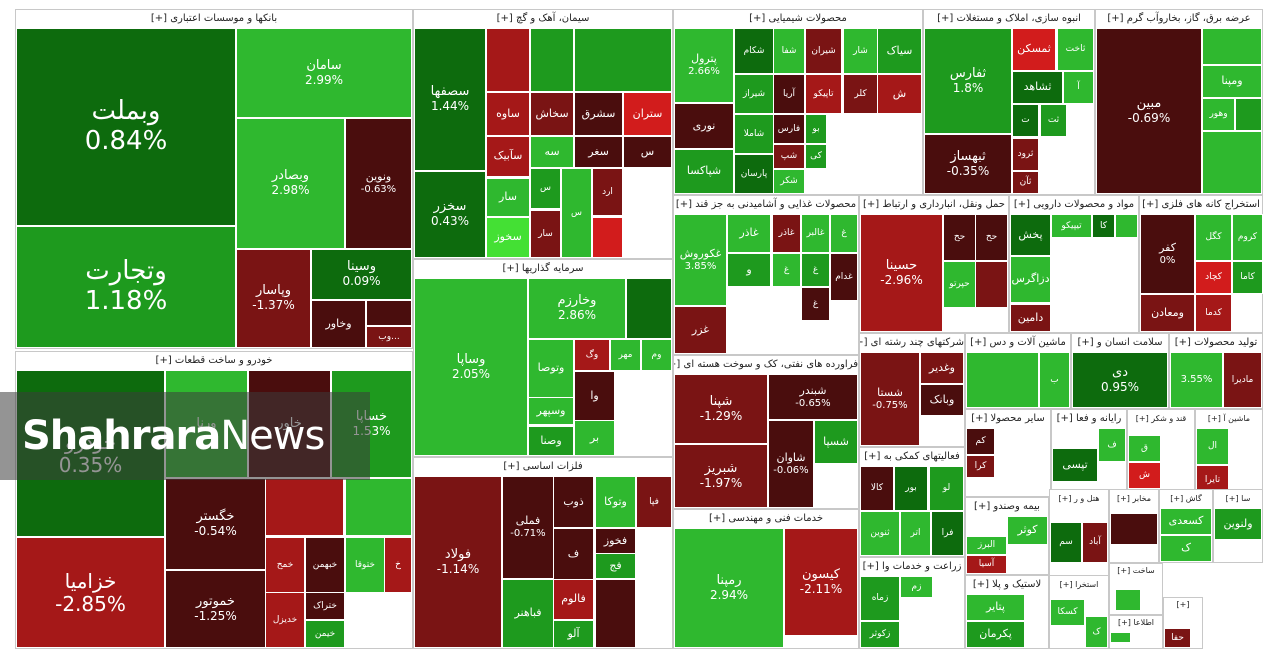  What do you see at coordinates (1238, 499) in the screenshot?
I see `sector-header: سا [+]` at bounding box center [1238, 499].